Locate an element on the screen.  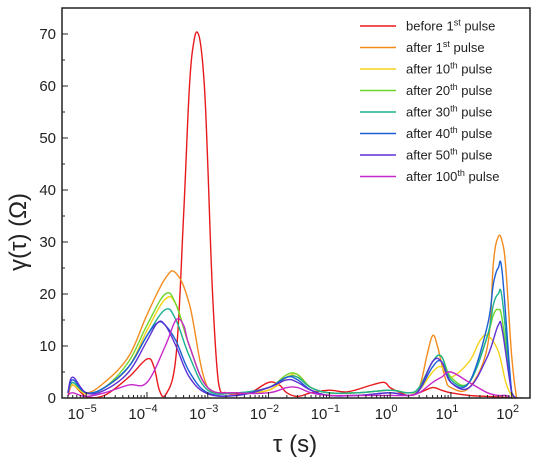
legend-entry-label: after 50th pulse is located at coordinates (449, 155).